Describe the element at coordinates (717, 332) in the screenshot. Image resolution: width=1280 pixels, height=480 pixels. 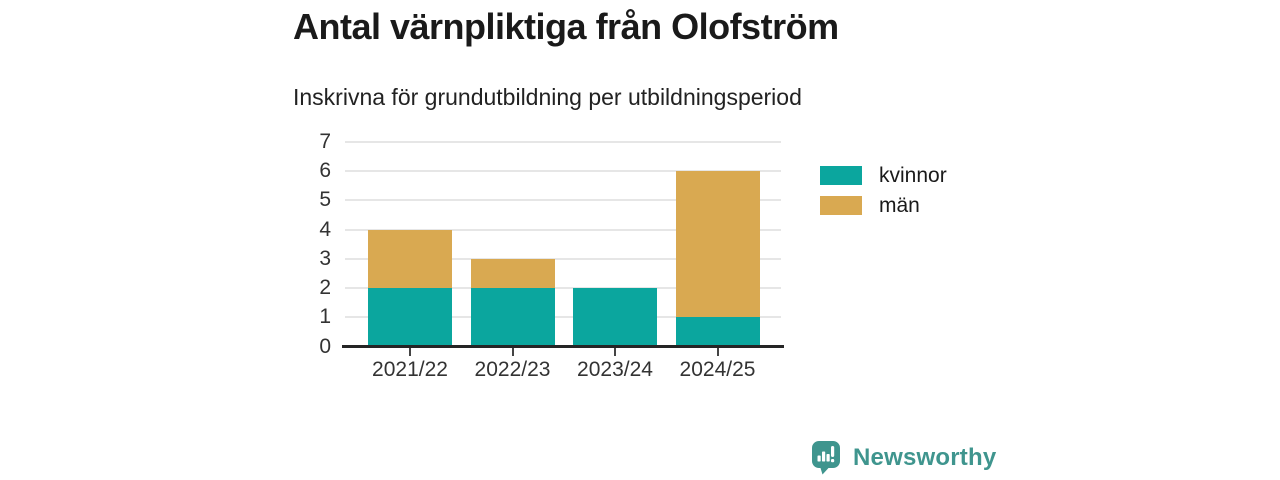
I see `bar-segment-kvinnor-2024/25` at that location.